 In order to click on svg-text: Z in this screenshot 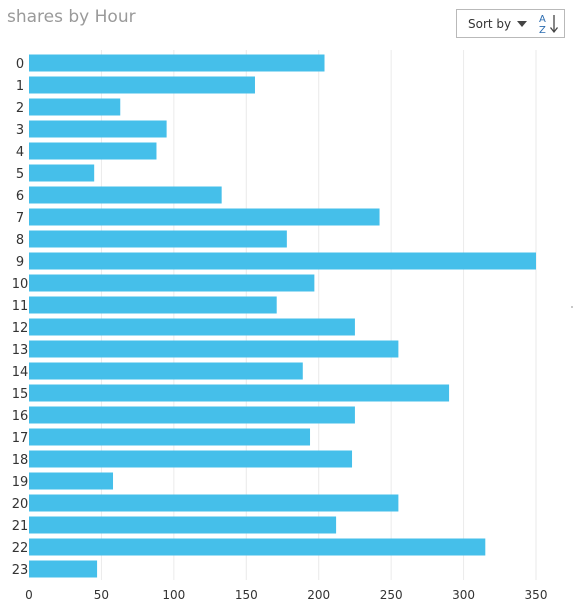, I will do `click(542, 30)`.